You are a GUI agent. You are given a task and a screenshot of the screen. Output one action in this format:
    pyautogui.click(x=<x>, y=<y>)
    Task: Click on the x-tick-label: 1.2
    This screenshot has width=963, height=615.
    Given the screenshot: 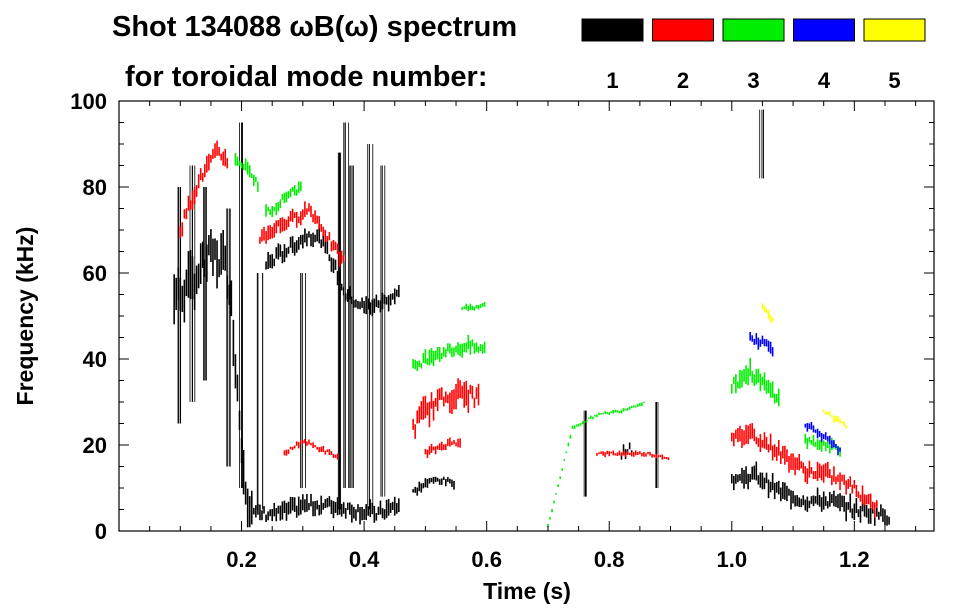 What is the action you would take?
    pyautogui.click(x=854, y=559)
    